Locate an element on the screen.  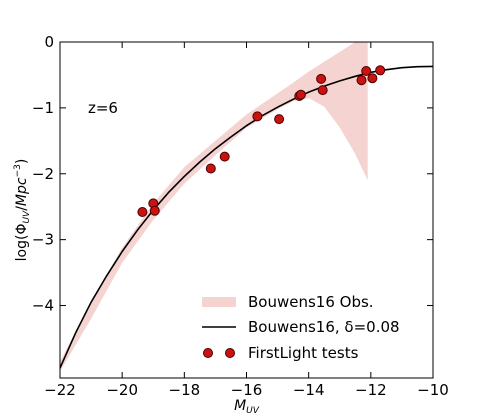
x-tick-label: −12 is located at coordinates (371, 390).